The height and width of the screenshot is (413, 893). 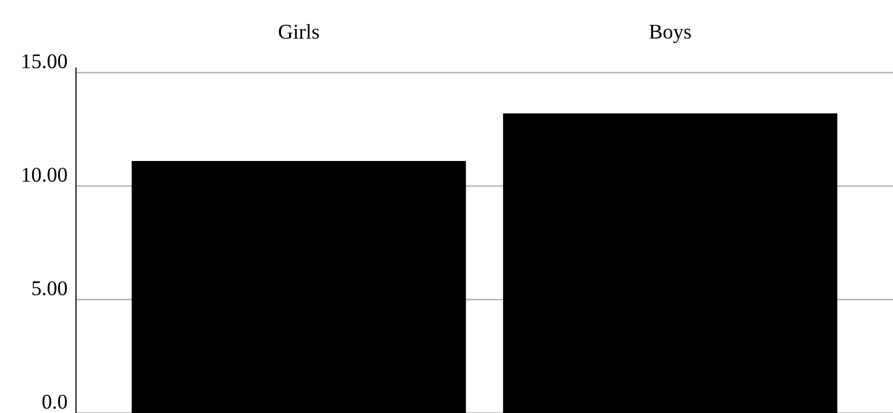 What do you see at coordinates (670, 33) in the screenshot?
I see `x-tick-label: Boys` at bounding box center [670, 33].